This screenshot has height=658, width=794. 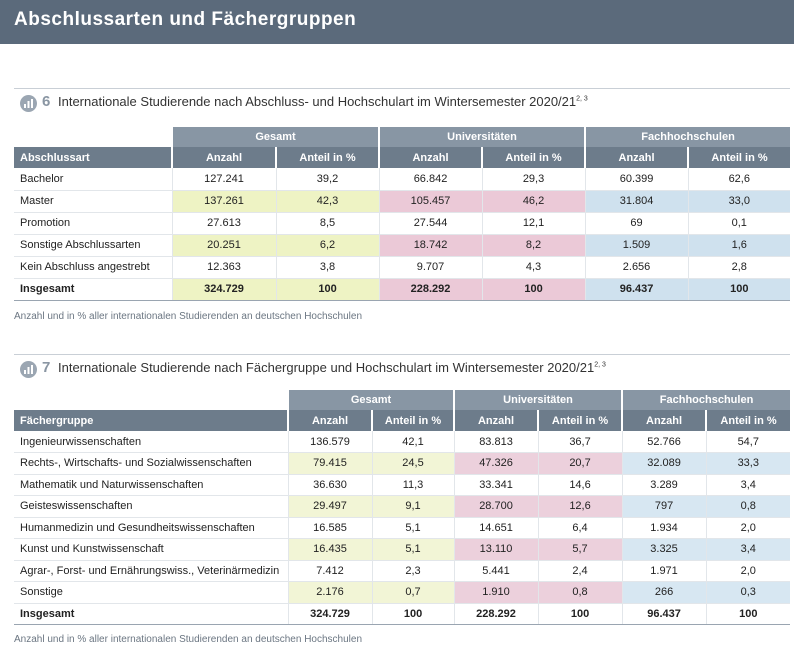 I want to click on table-row: Sonstige 2.176 0,7 1.910 0,8 266 0,3, so click(x=402, y=592).